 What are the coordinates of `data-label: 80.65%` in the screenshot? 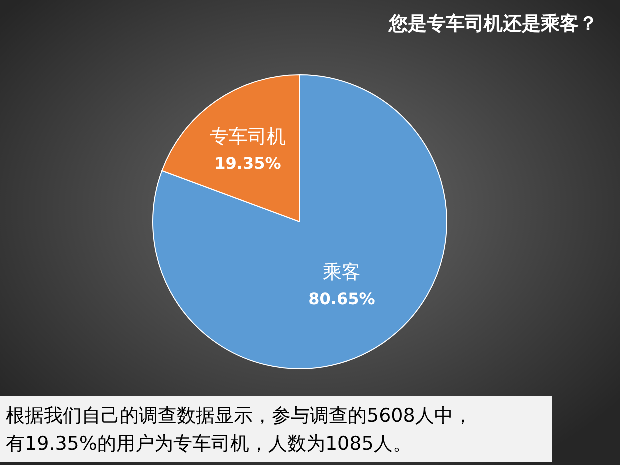 It's located at (342, 298).